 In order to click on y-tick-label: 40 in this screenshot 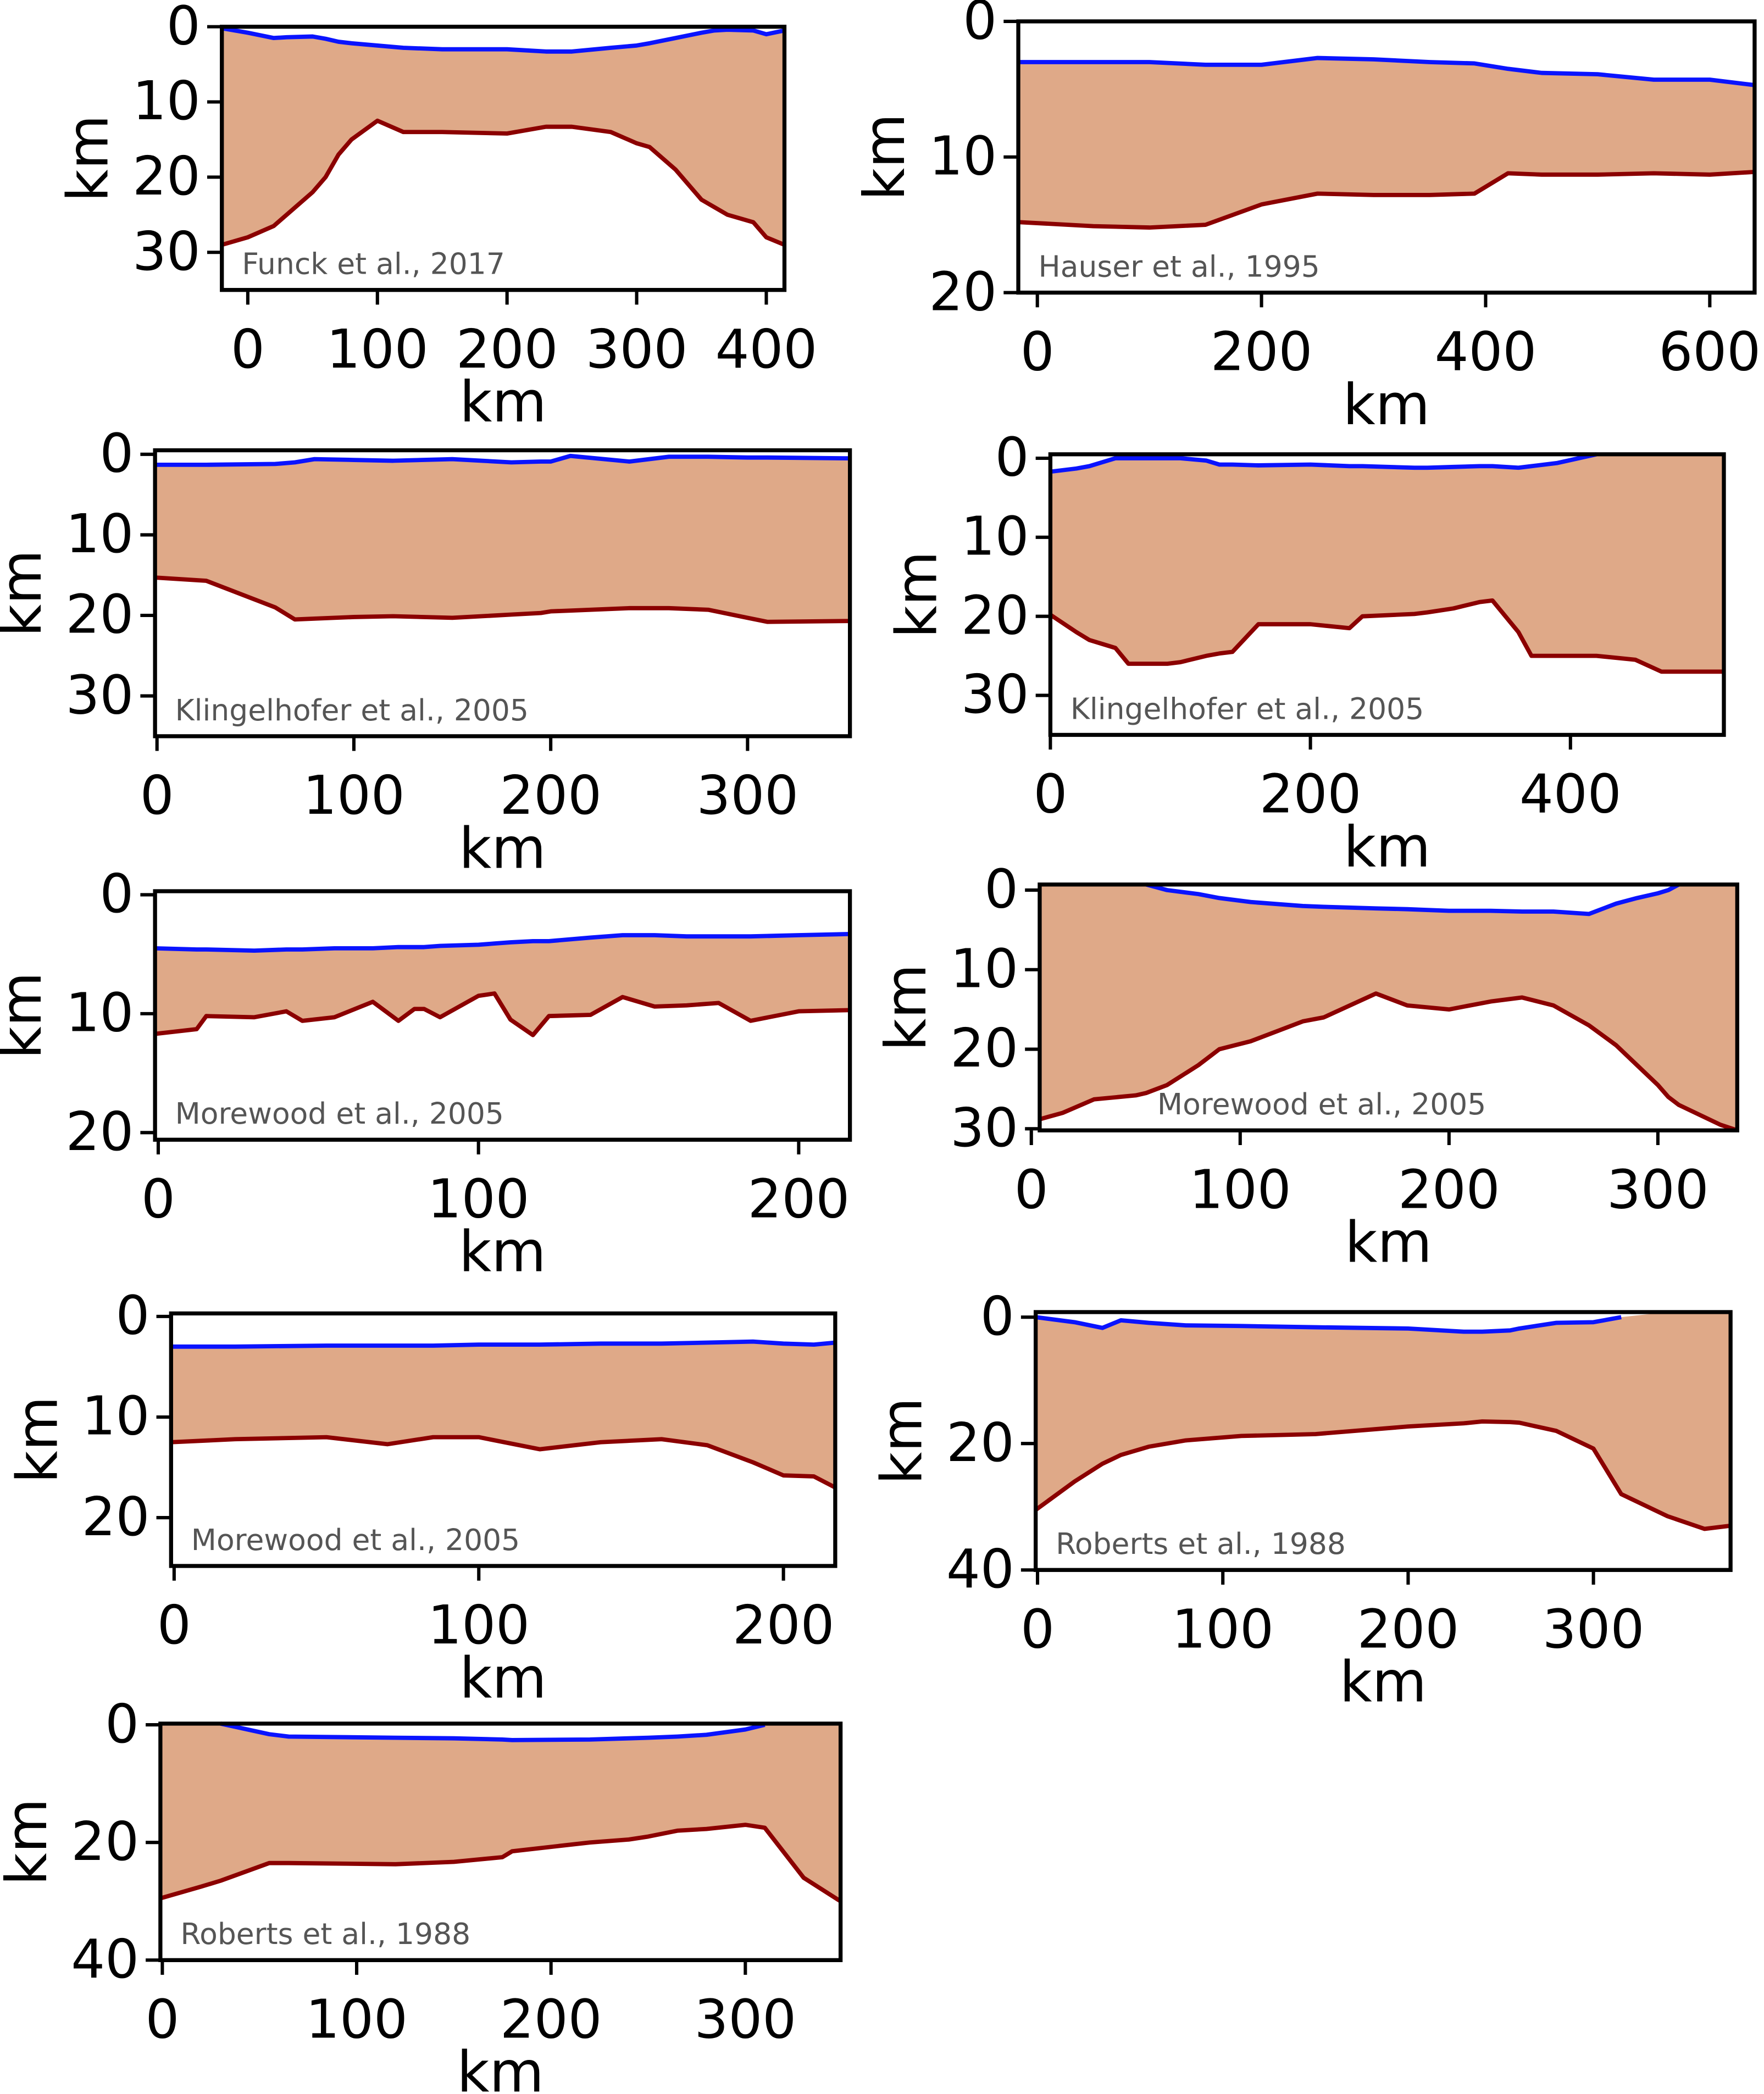, I will do `click(105, 1959)`.